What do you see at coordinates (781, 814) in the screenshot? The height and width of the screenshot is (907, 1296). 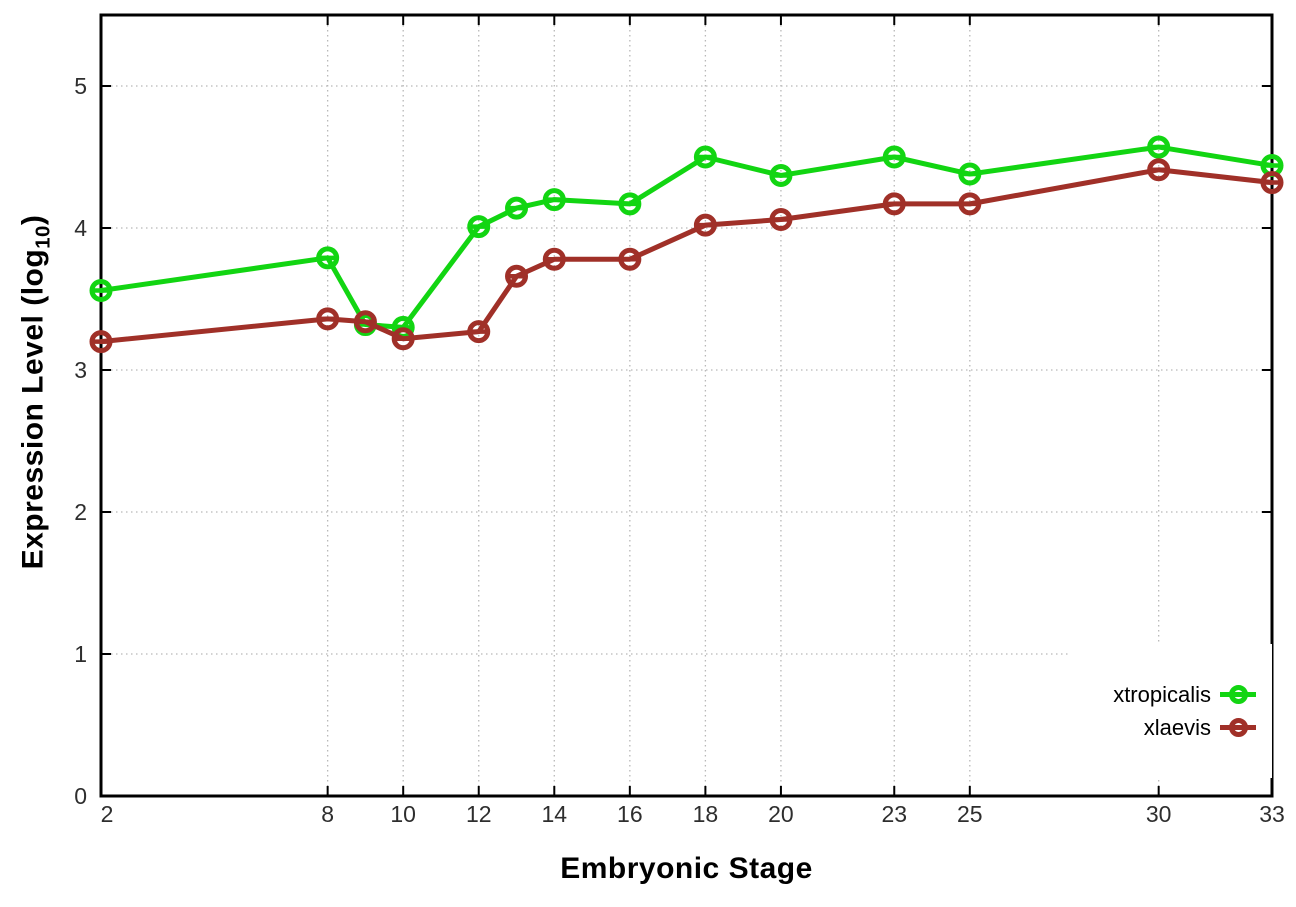 I see `x-tick-label: 20` at bounding box center [781, 814].